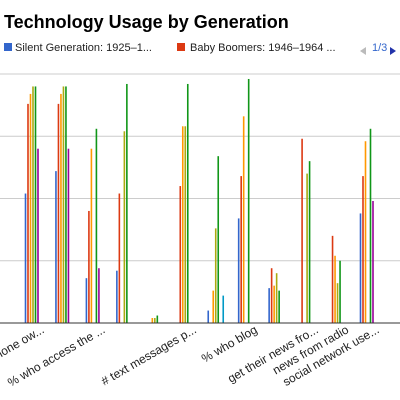 Image resolution: width=400 pixels, height=400 pixels. What do you see at coordinates (146, 22) in the screenshot?
I see `chart-title: Technology Usage by Generation` at bounding box center [146, 22].